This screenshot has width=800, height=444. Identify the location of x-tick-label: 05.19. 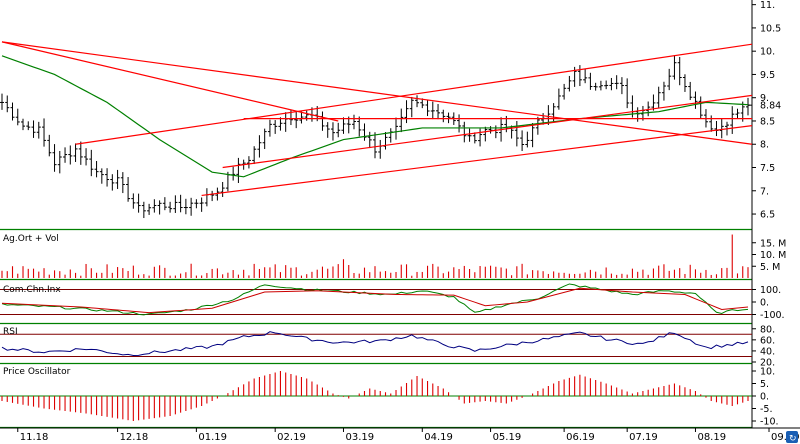
(507, 437).